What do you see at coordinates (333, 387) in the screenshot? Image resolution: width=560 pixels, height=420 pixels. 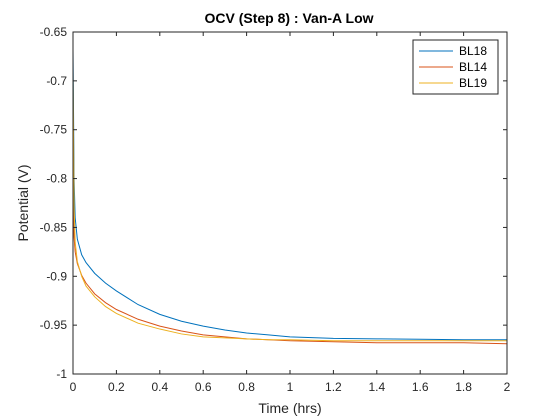 I see `x-tick-label: 1.2` at bounding box center [333, 387].